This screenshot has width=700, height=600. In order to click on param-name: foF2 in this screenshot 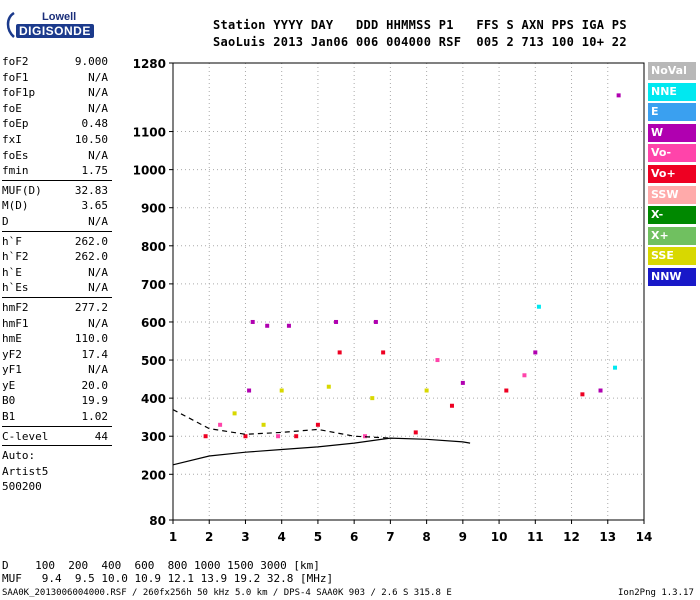, I will do `click(15, 61)`.